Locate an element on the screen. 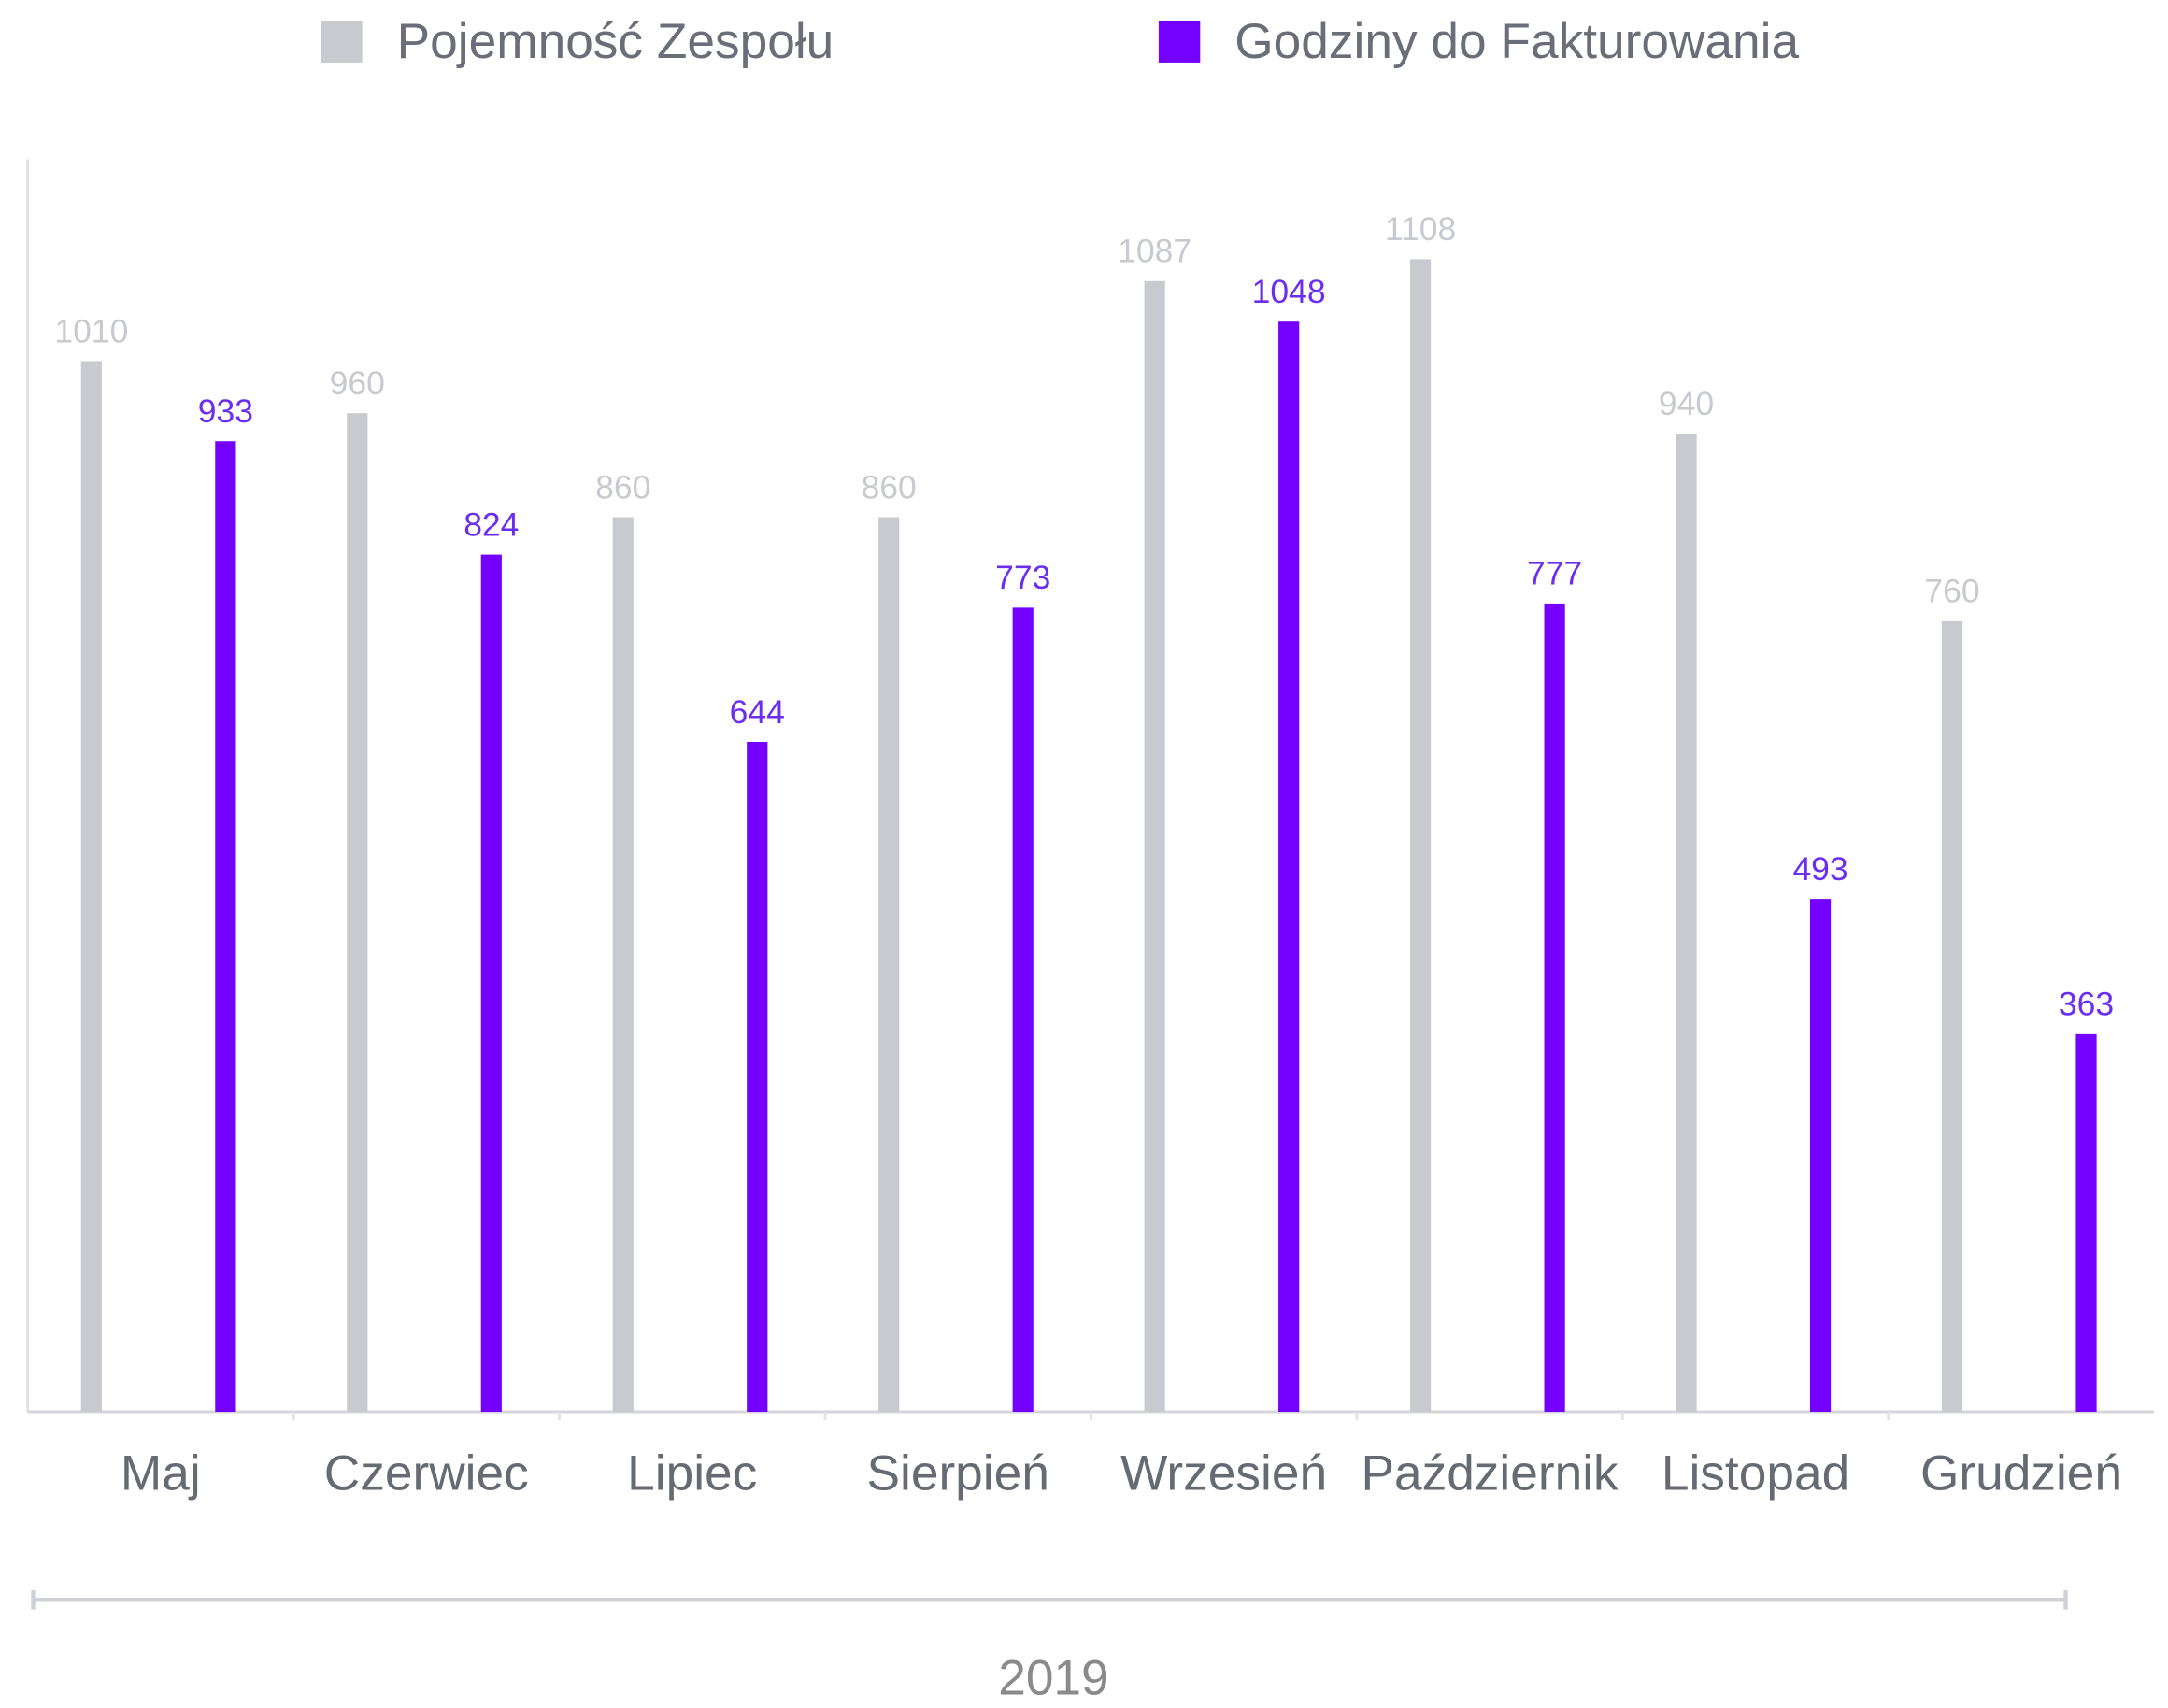  x-tick-label: Listopad is located at coordinates (1755, 1474).